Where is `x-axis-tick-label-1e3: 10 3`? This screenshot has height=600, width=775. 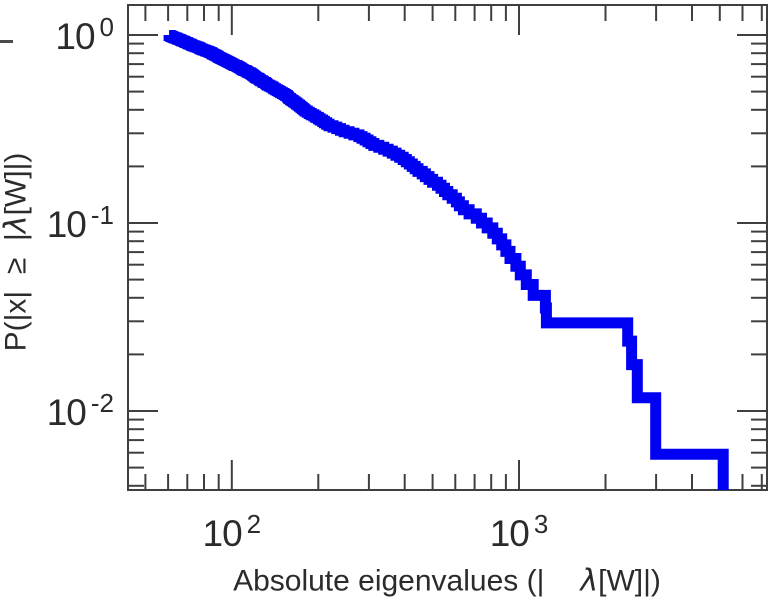 x-axis-tick-label-1e3: 10 3 is located at coordinates (519, 531).